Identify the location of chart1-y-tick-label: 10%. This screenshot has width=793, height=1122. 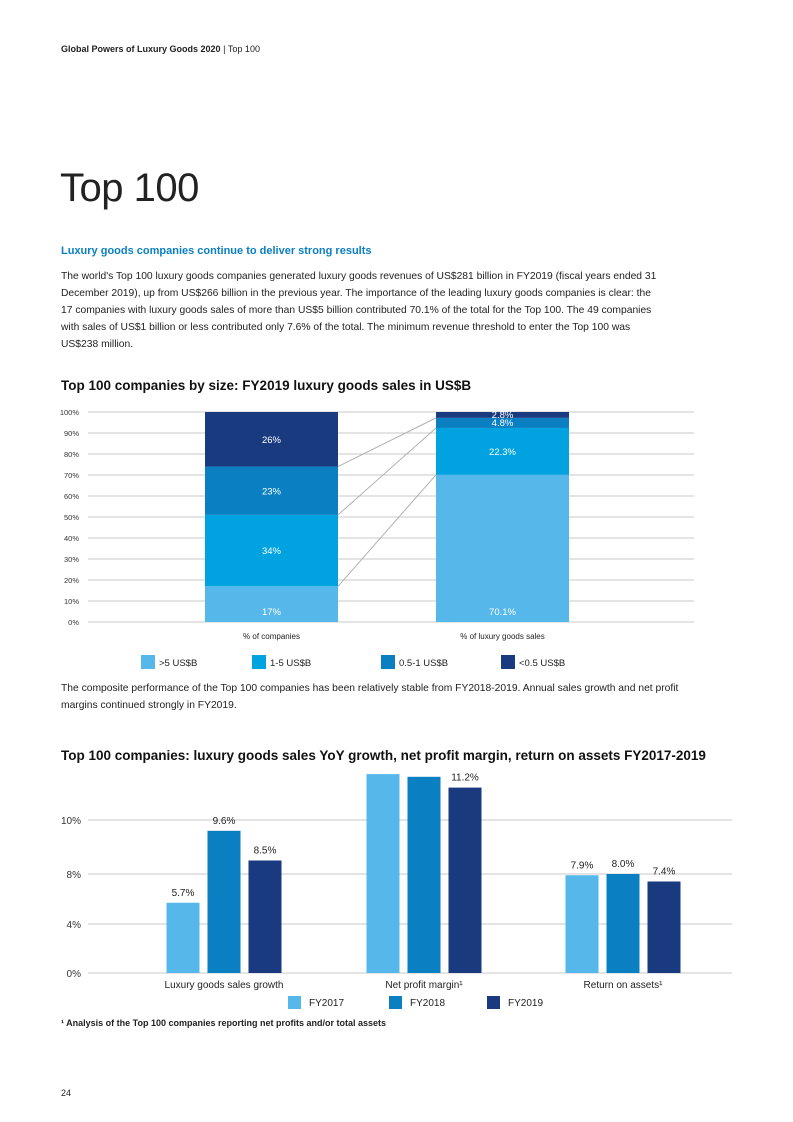
(71, 601).